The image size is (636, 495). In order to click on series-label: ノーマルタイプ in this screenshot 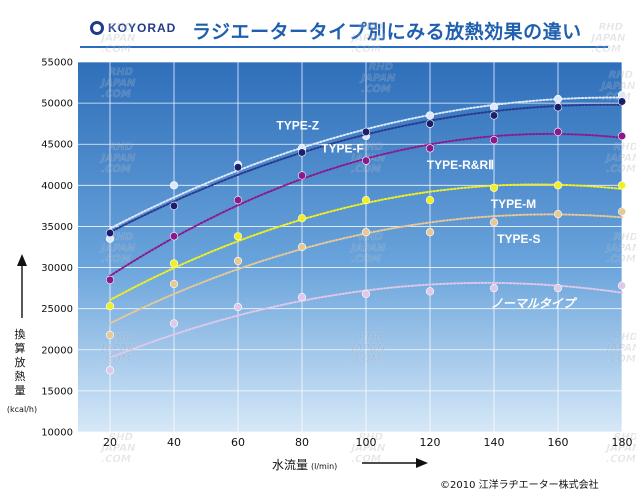, I will do `click(534, 304)`.